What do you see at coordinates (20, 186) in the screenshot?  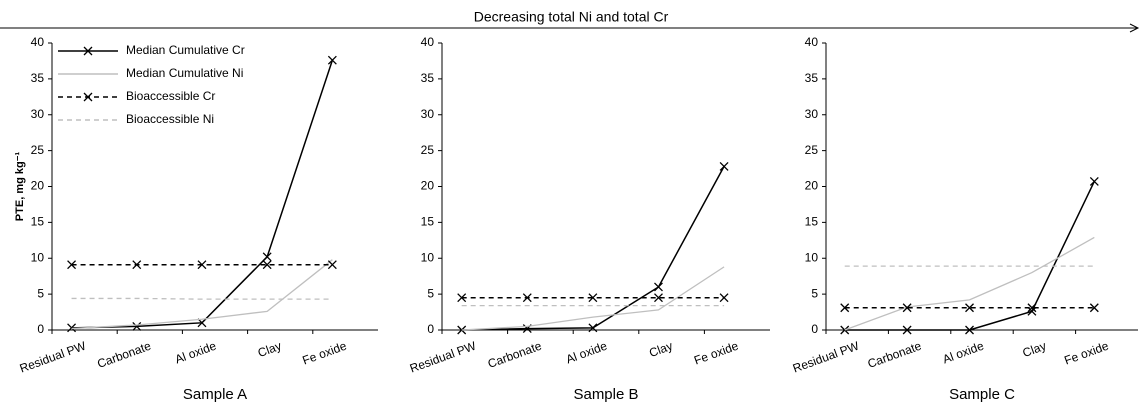 I see `y-axis-label: PTE, mg kg⁻¹` at bounding box center [20, 186].